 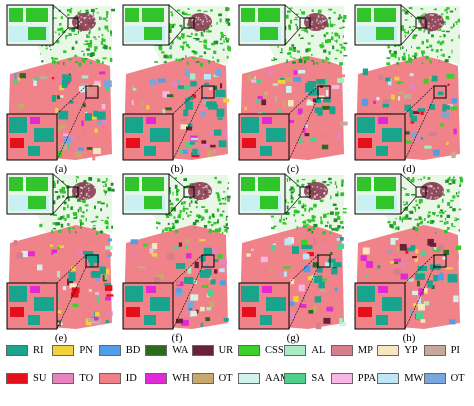 I want to click on legend-item: TO, so click(x=72, y=378).